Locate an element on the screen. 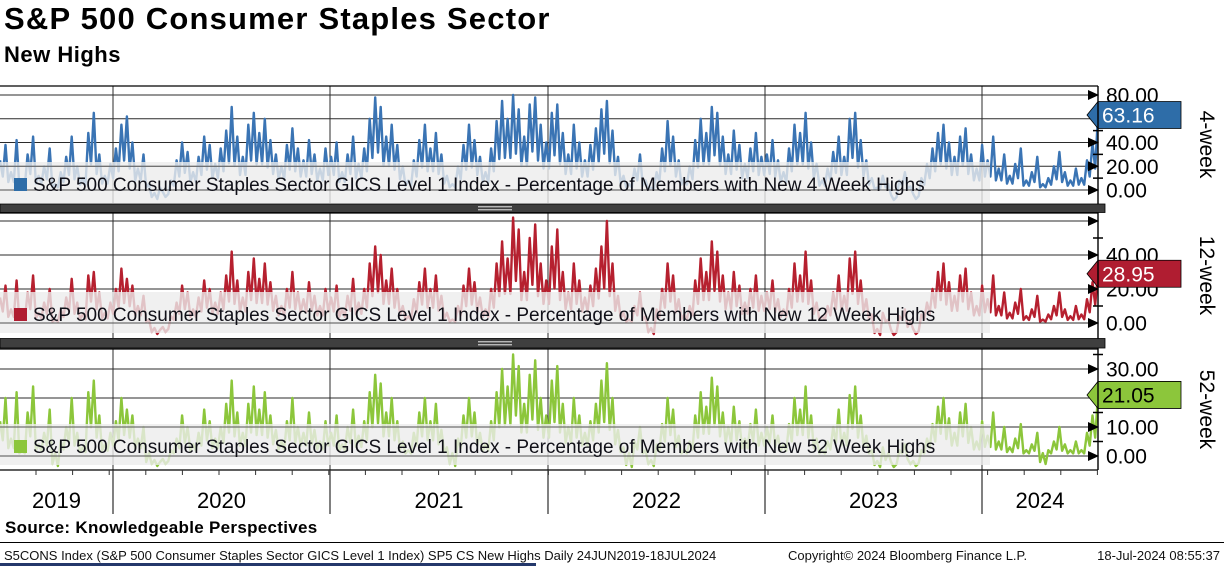  y-tick-label: 10.00 is located at coordinates (1132, 428).